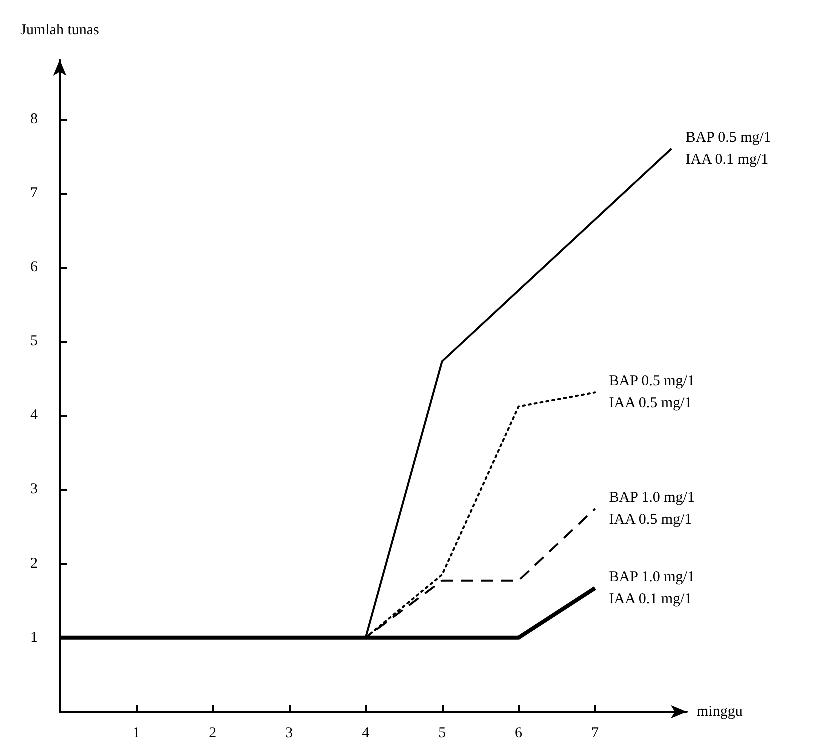 The image size is (835, 756). What do you see at coordinates (34, 638) in the screenshot?
I see `y-tick-label: 1` at bounding box center [34, 638].